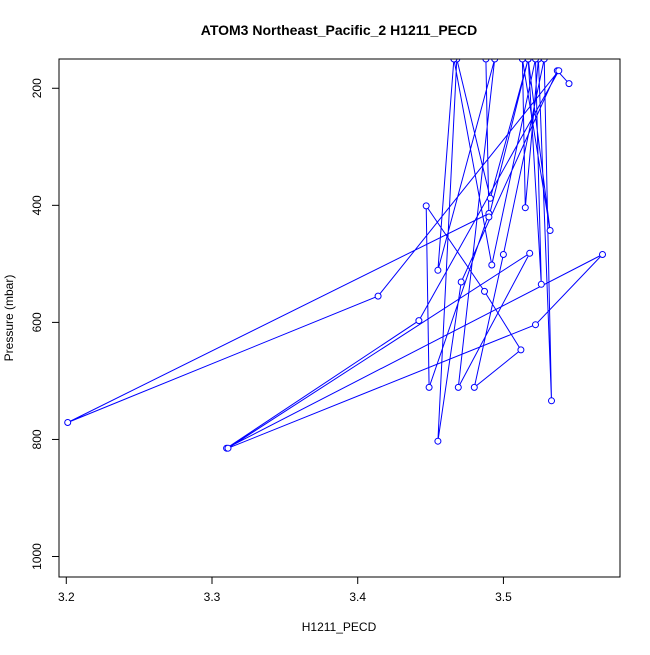 The width and height of the screenshot is (650, 655). I want to click on x-tick-label: 3.3, so click(212, 597).